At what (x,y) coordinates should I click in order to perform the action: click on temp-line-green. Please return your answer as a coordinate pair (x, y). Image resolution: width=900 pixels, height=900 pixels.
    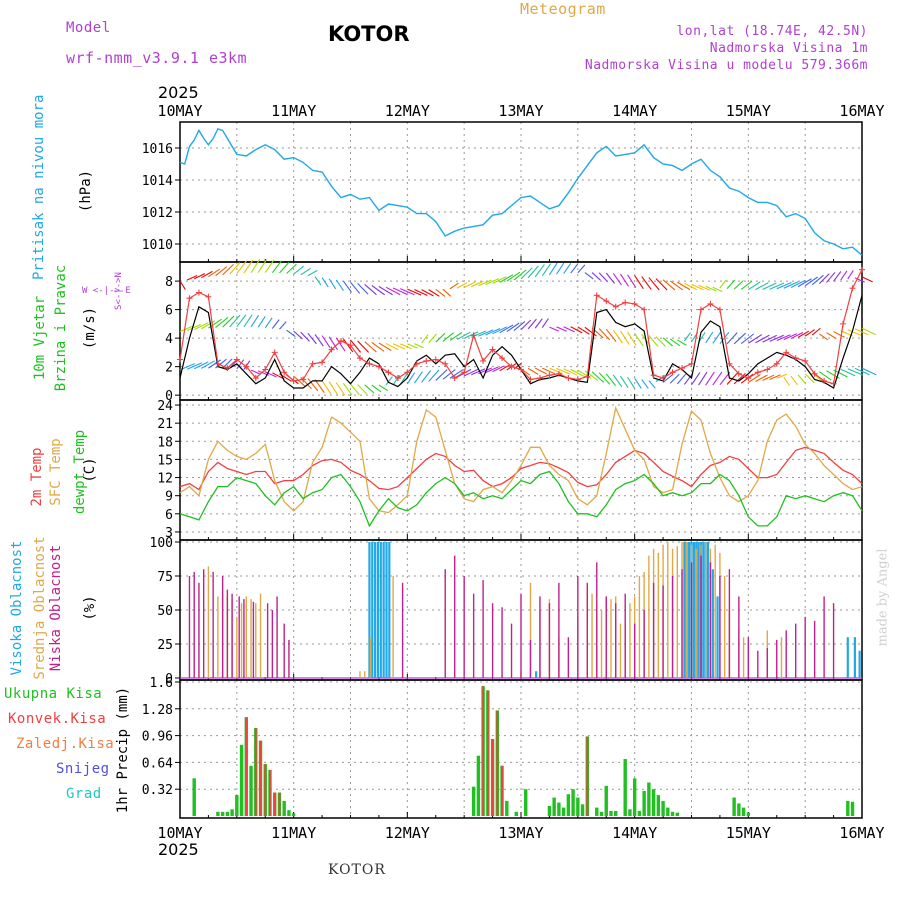
    Looking at the image, I should click on (521, 499).